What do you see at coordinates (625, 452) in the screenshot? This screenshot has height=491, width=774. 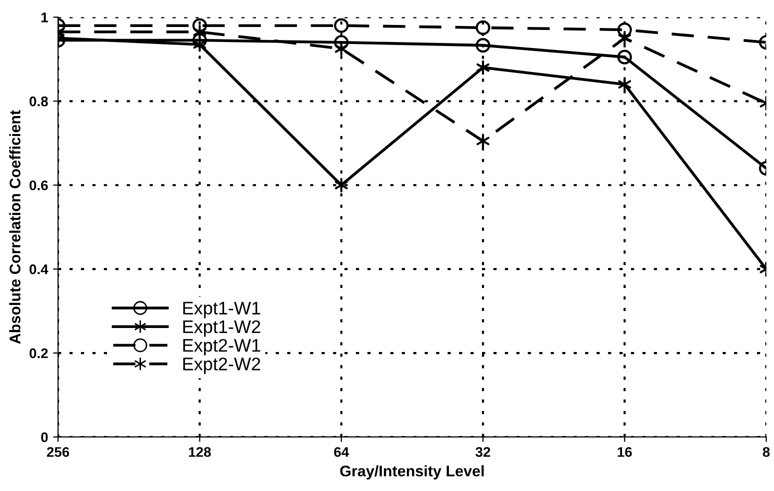 I see `x-tick-label: 16` at bounding box center [625, 452].